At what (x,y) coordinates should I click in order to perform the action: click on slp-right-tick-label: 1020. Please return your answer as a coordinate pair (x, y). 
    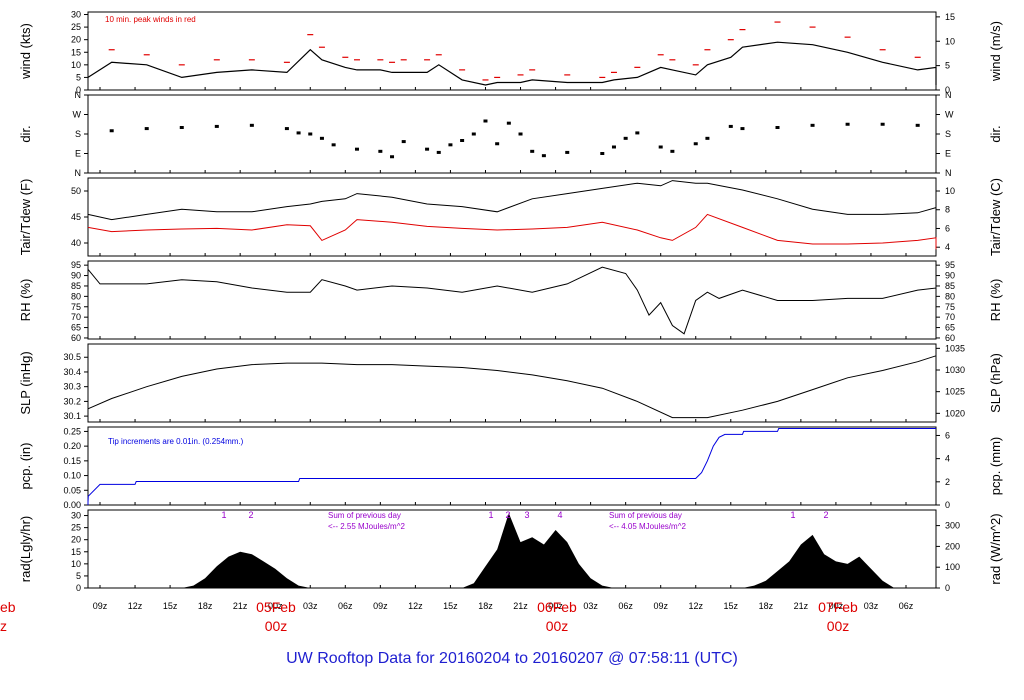
    Looking at the image, I should click on (955, 413).